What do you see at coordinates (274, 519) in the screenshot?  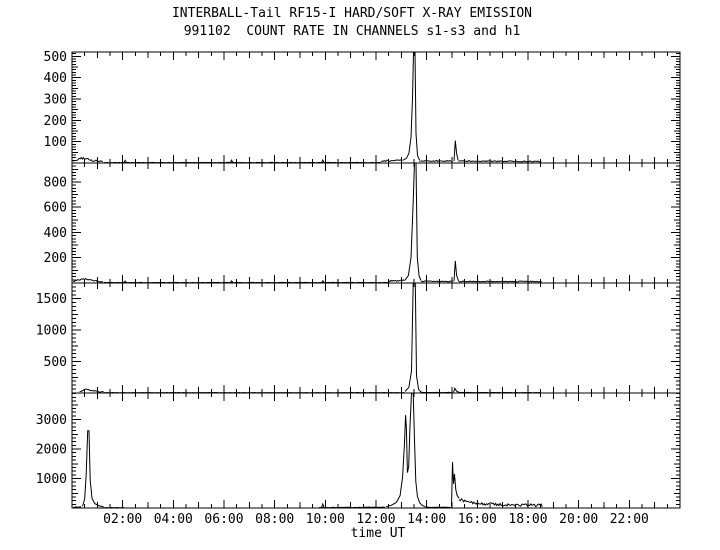 I see `x-tick-label: 08:00` at bounding box center [274, 519].